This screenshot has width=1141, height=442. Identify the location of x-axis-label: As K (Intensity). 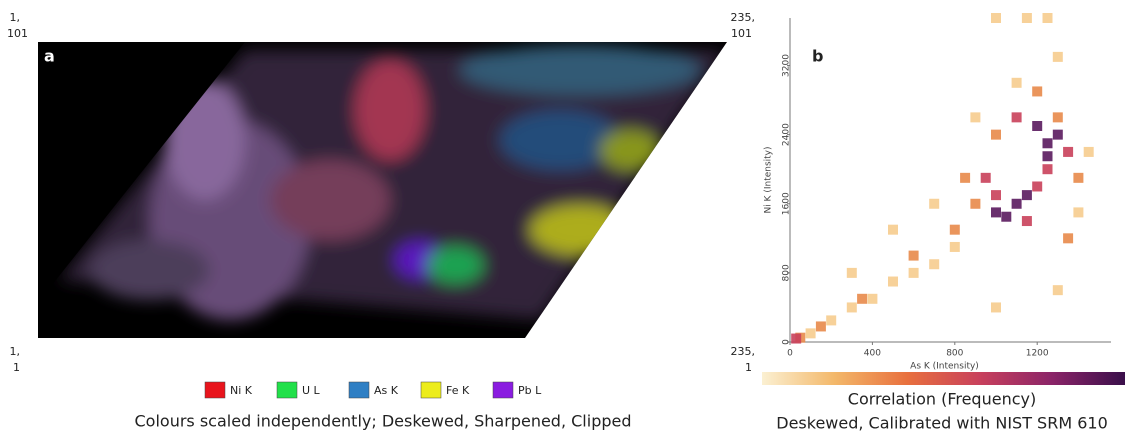
(944, 367).